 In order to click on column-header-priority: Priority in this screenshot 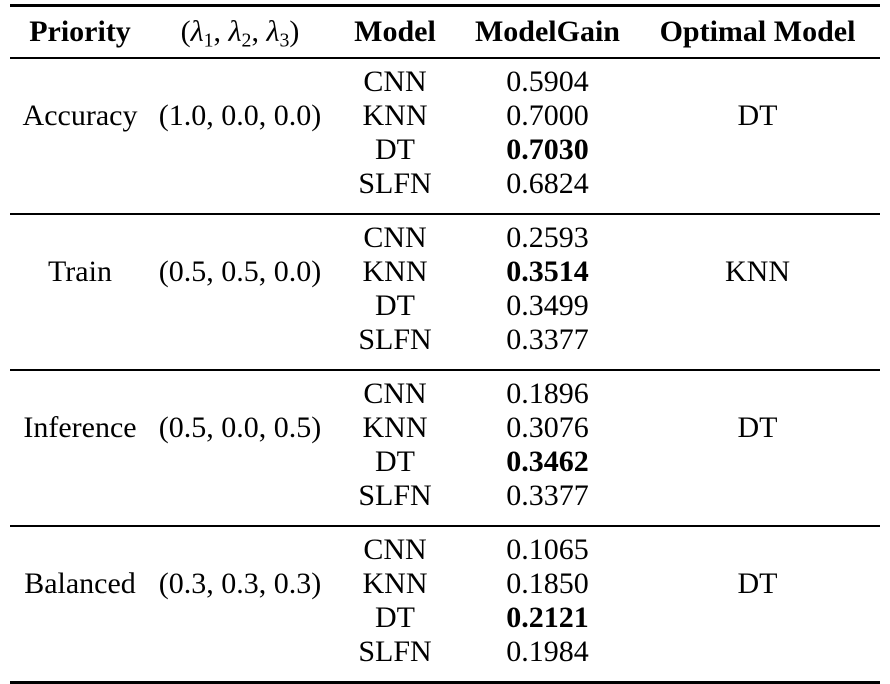, I will do `click(80, 31)`.